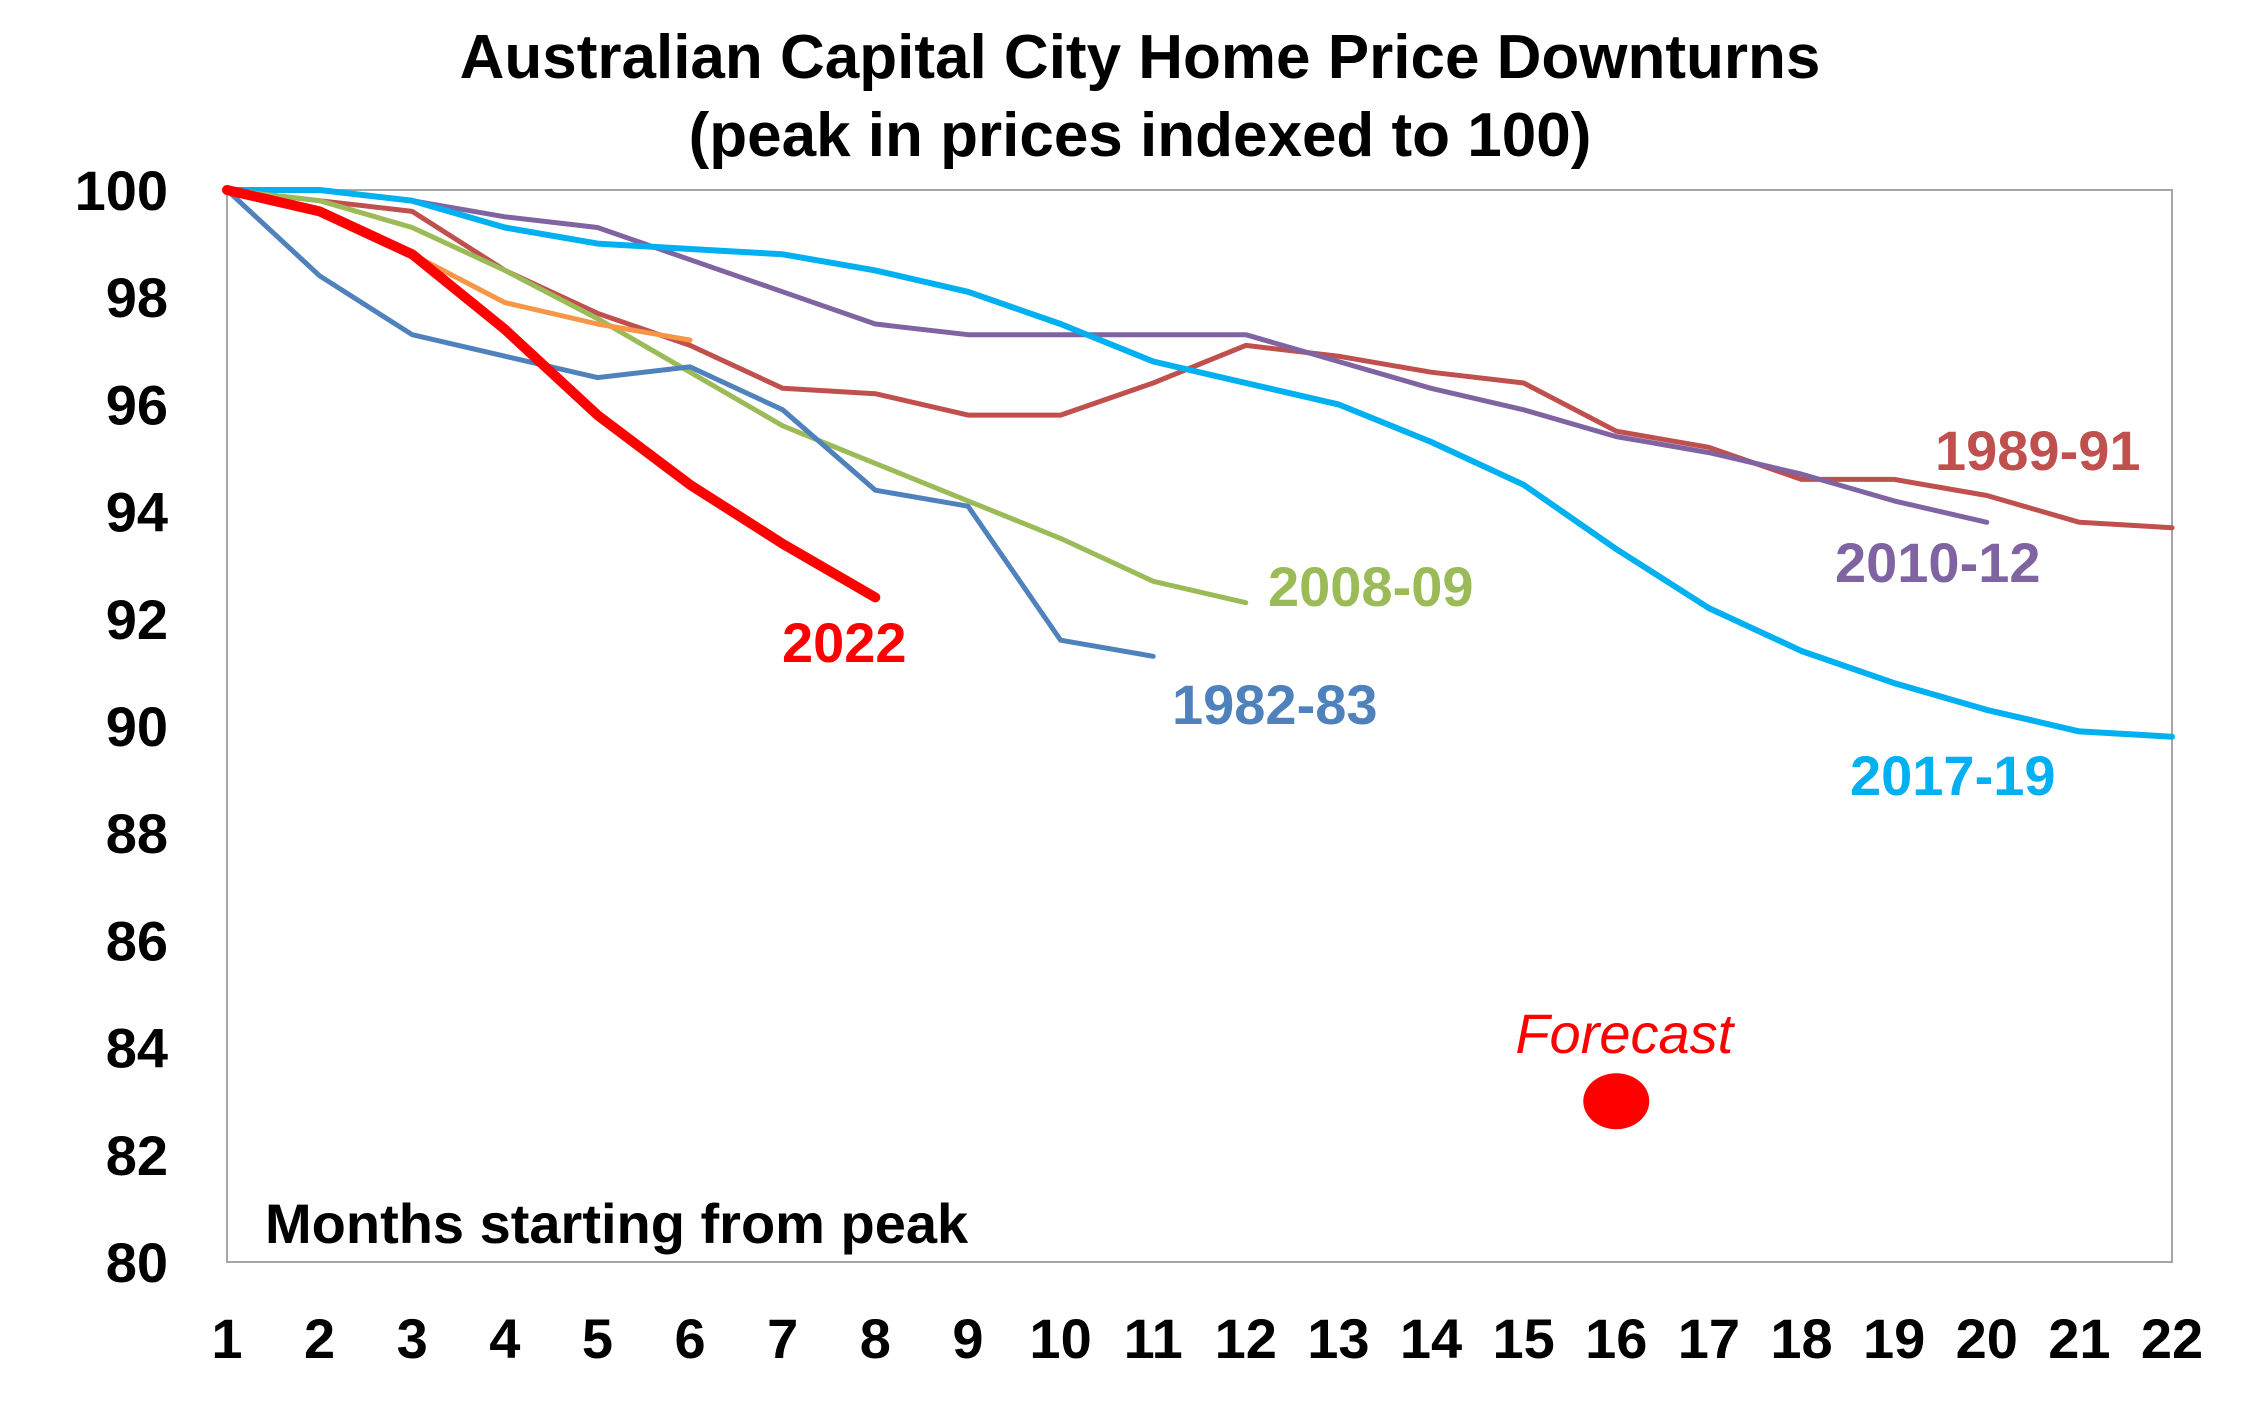 This screenshot has height=1405, width=2263. What do you see at coordinates (690, 1338) in the screenshot?
I see `x-tick-label: 6` at bounding box center [690, 1338].